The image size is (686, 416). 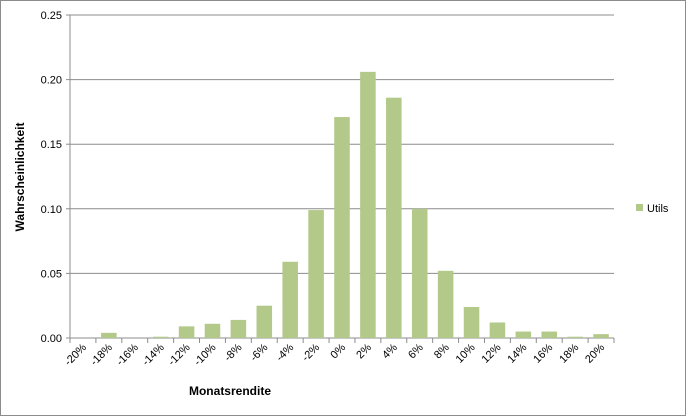 I want to click on y-axis-label: Wahrscheinlichkeit, so click(x=20, y=177).